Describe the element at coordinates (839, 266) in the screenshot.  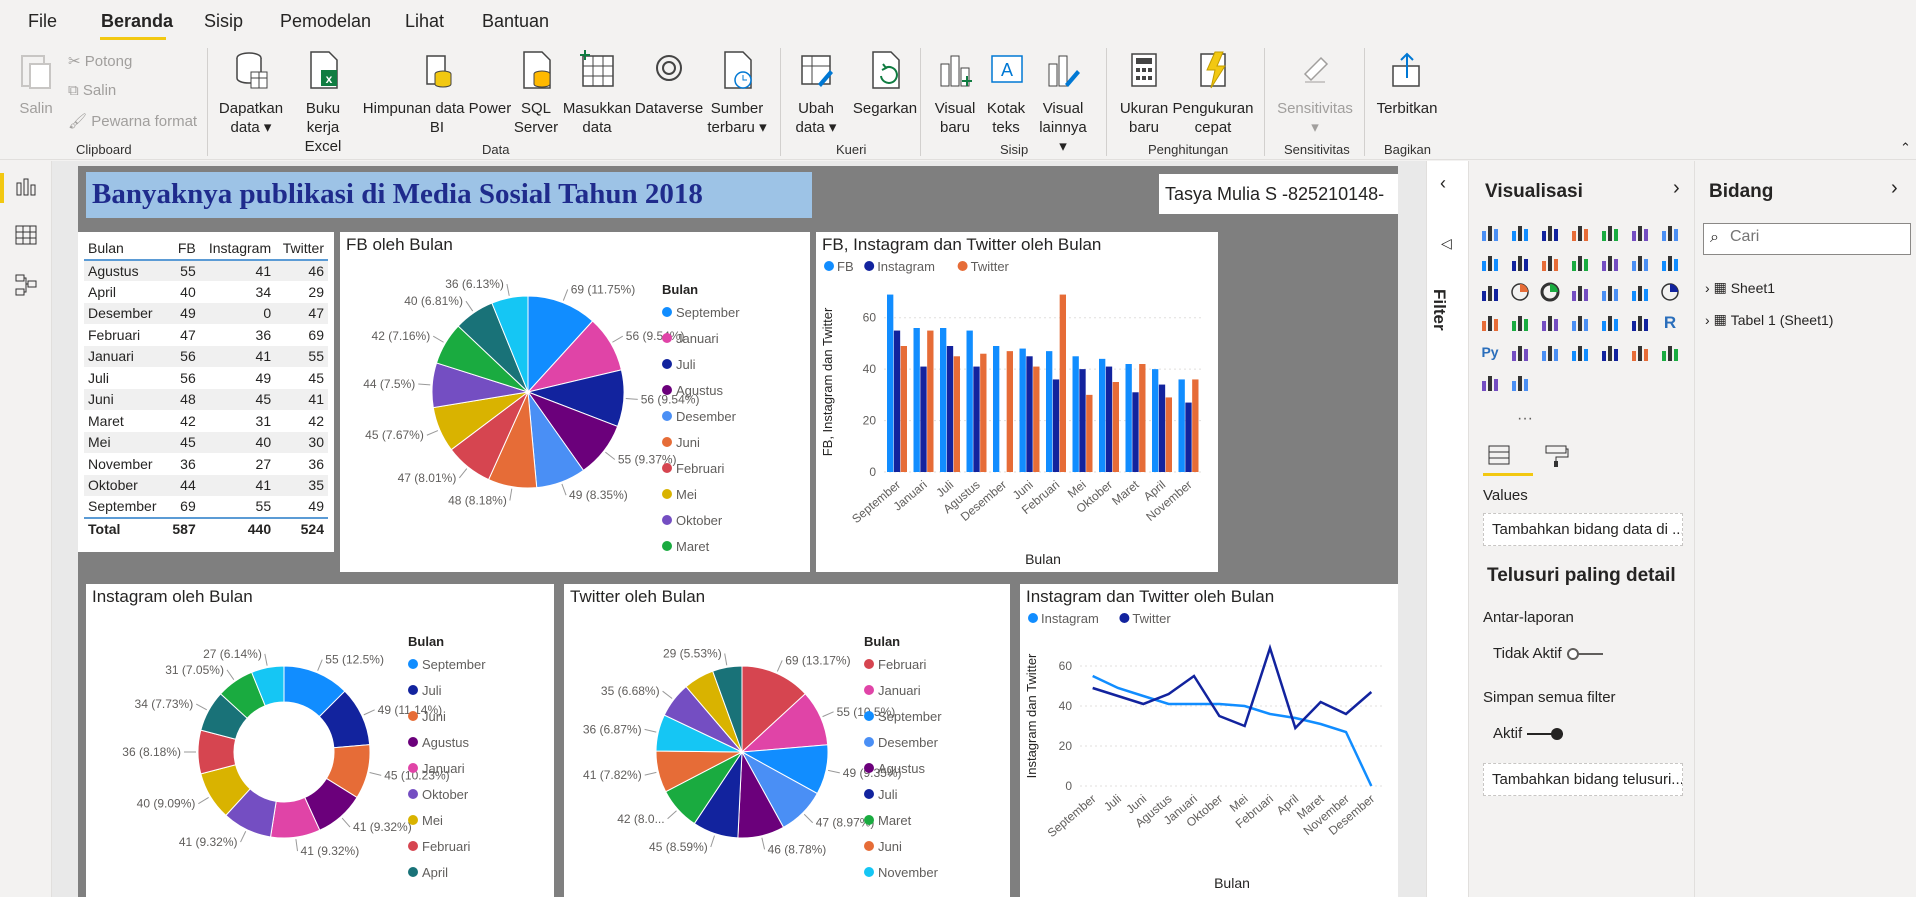
I see `legend-item: FB` at that location.